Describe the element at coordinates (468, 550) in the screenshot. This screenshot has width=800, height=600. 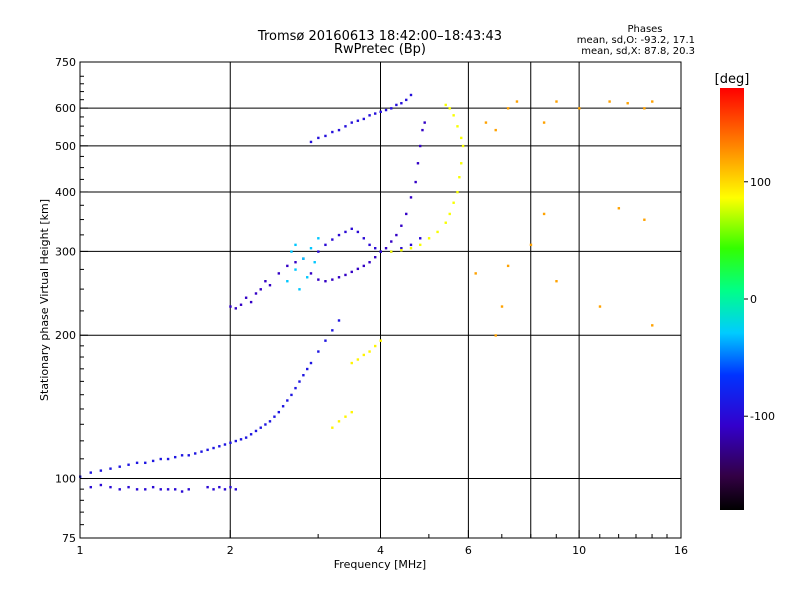
I see `x-tick-label: 6` at that location.